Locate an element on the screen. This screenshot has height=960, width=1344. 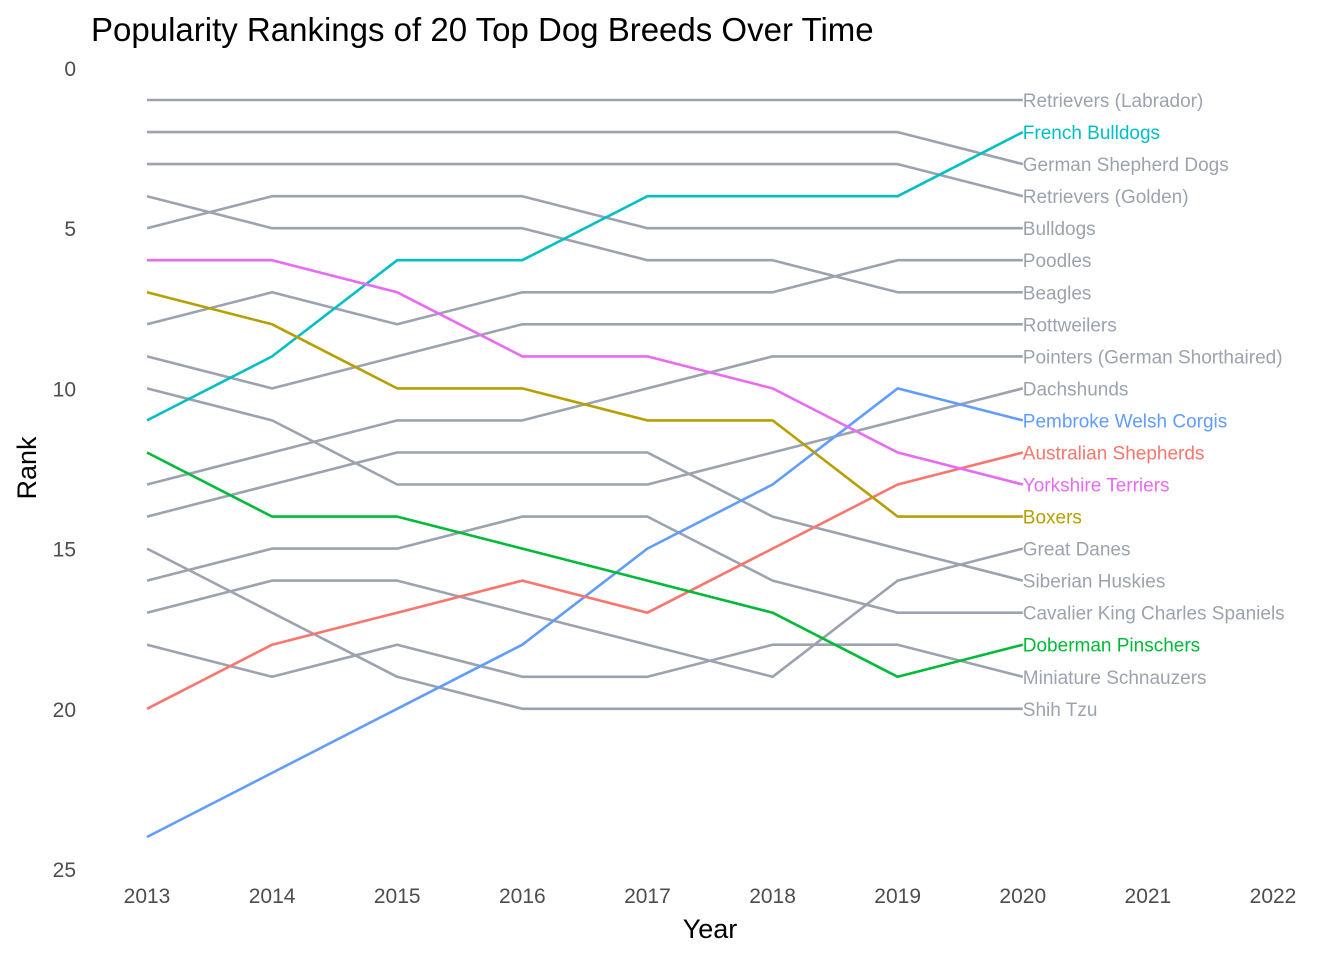
series-label: German Shepherd Dogs is located at coordinates (1126, 165).